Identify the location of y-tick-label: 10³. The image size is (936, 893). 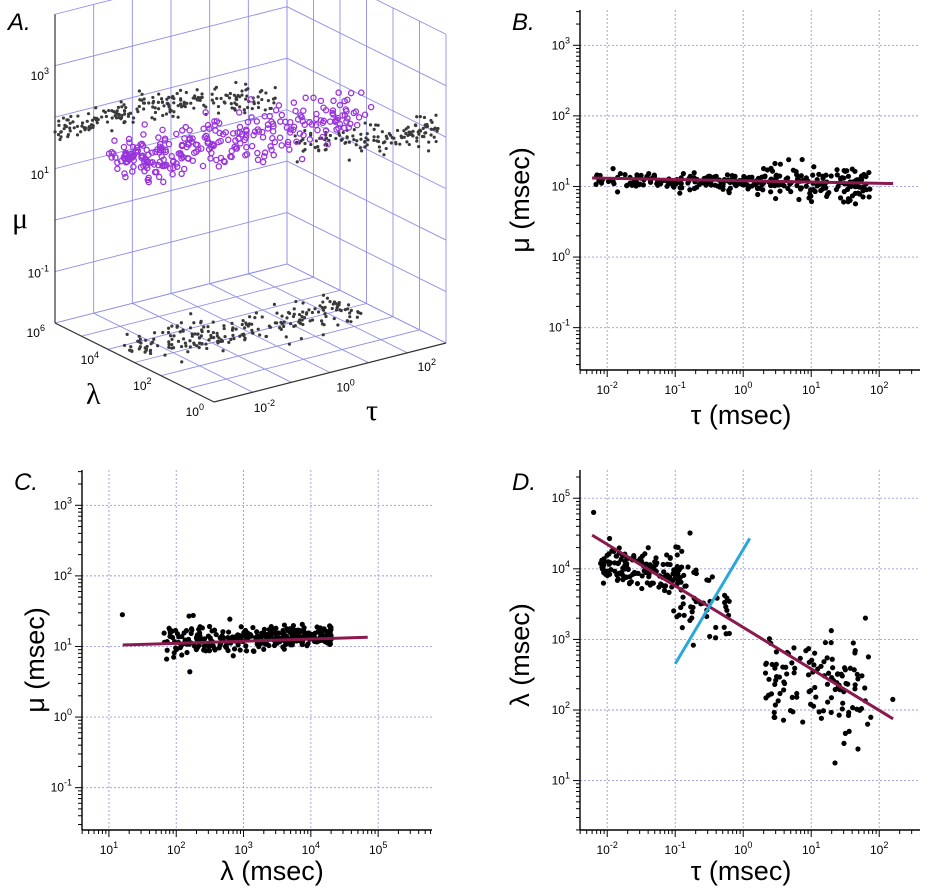
(561, 637).